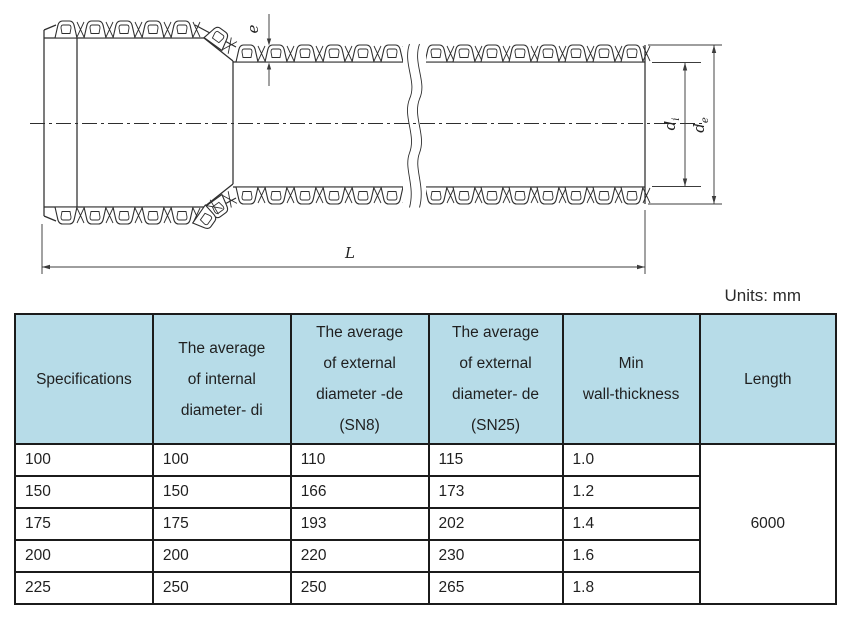  I want to click on dim-e-label: e, so click(253, 28).